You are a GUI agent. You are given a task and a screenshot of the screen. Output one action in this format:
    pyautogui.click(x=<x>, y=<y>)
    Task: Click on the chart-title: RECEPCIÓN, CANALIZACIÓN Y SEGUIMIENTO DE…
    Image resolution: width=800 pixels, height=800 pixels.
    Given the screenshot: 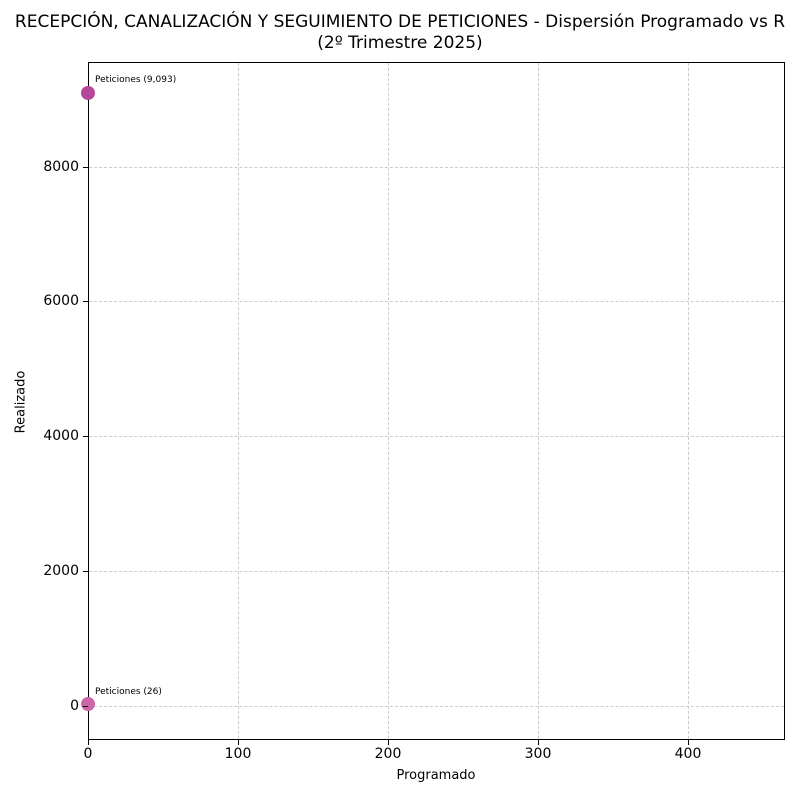 What is the action you would take?
    pyautogui.click(x=400, y=33)
    